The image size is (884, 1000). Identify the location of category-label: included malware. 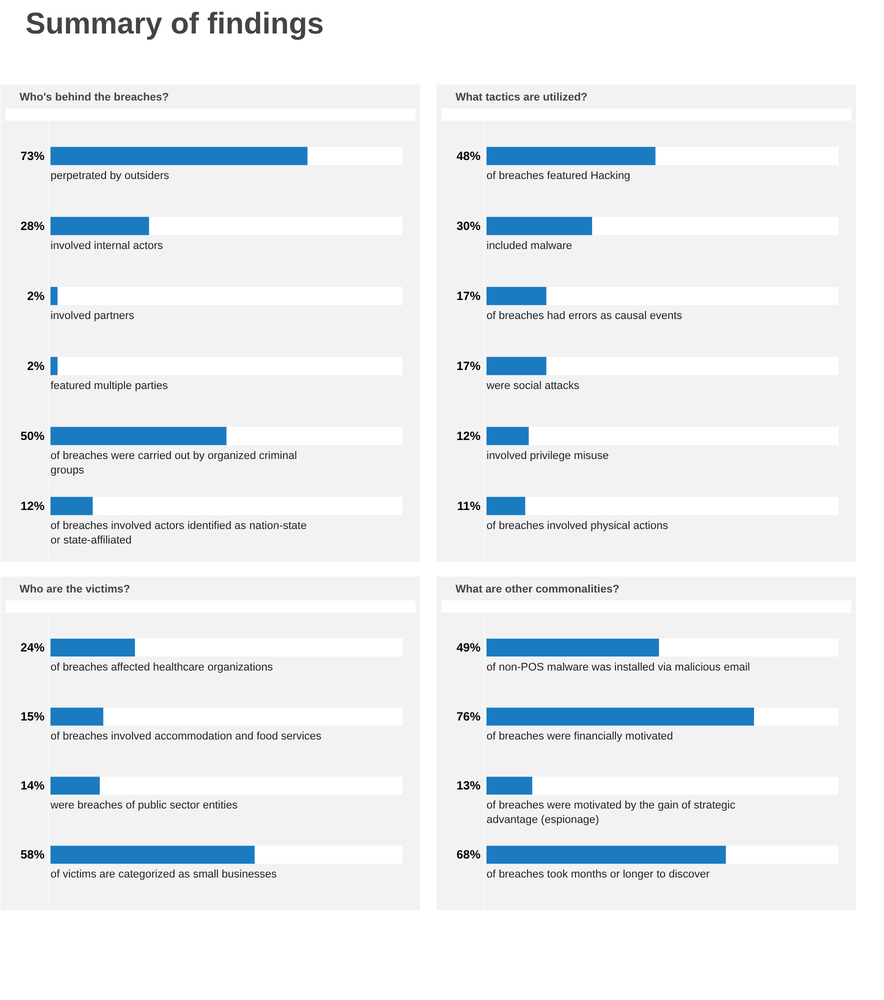
(529, 246).